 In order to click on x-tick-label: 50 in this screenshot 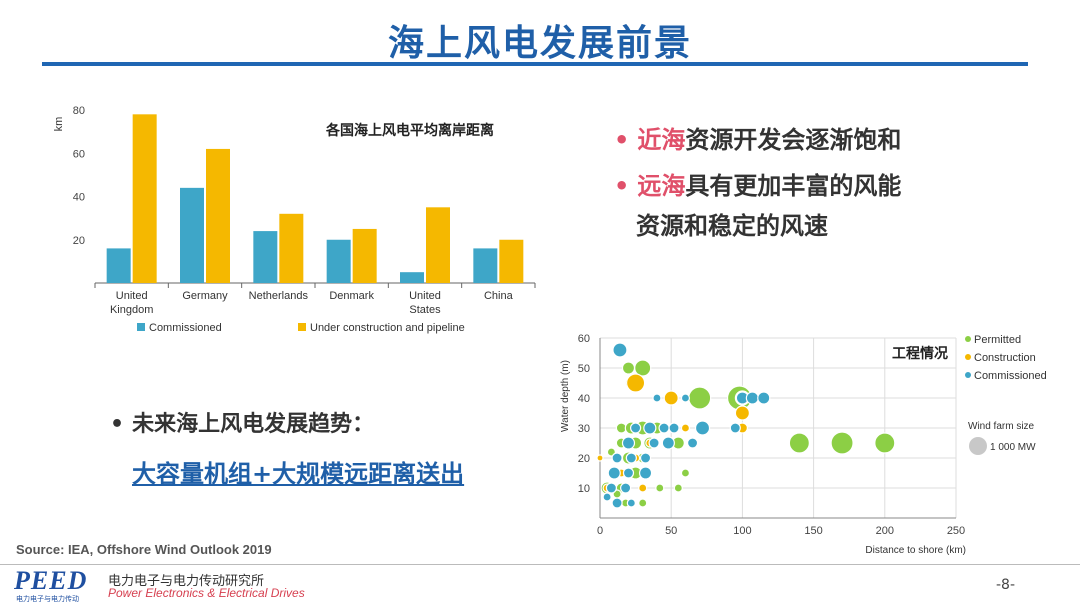, I will do `click(671, 531)`.